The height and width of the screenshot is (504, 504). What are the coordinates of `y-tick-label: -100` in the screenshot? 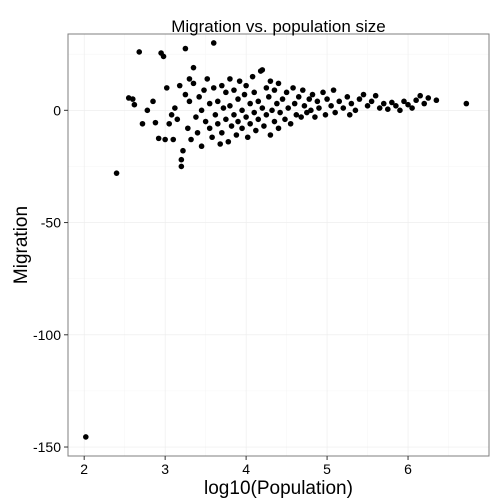 It's located at (47, 335).